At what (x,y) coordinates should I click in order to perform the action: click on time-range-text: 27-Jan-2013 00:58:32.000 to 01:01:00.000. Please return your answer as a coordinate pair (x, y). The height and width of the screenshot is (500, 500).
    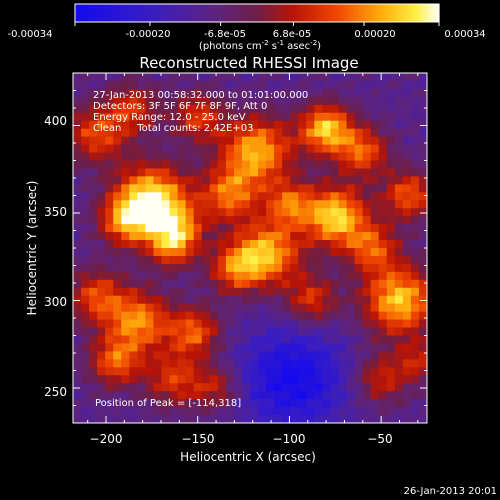
    Looking at the image, I should click on (200, 95).